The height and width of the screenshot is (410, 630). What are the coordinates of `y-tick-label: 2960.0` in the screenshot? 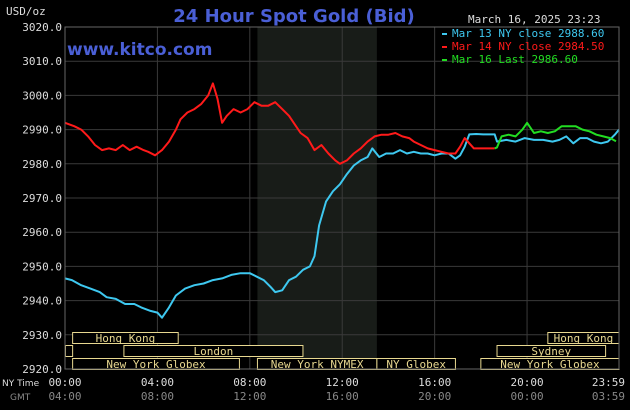 It's located at (42, 232).